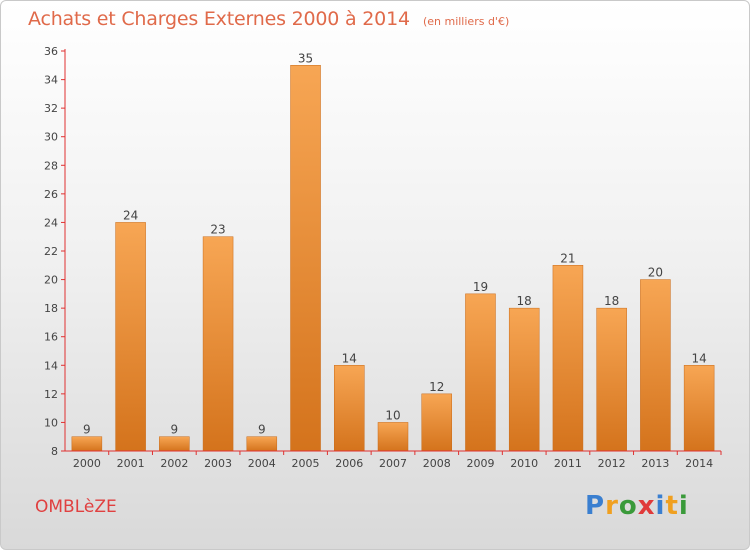  Describe the element at coordinates (305, 58) in the screenshot. I see `data-label: 35` at that location.